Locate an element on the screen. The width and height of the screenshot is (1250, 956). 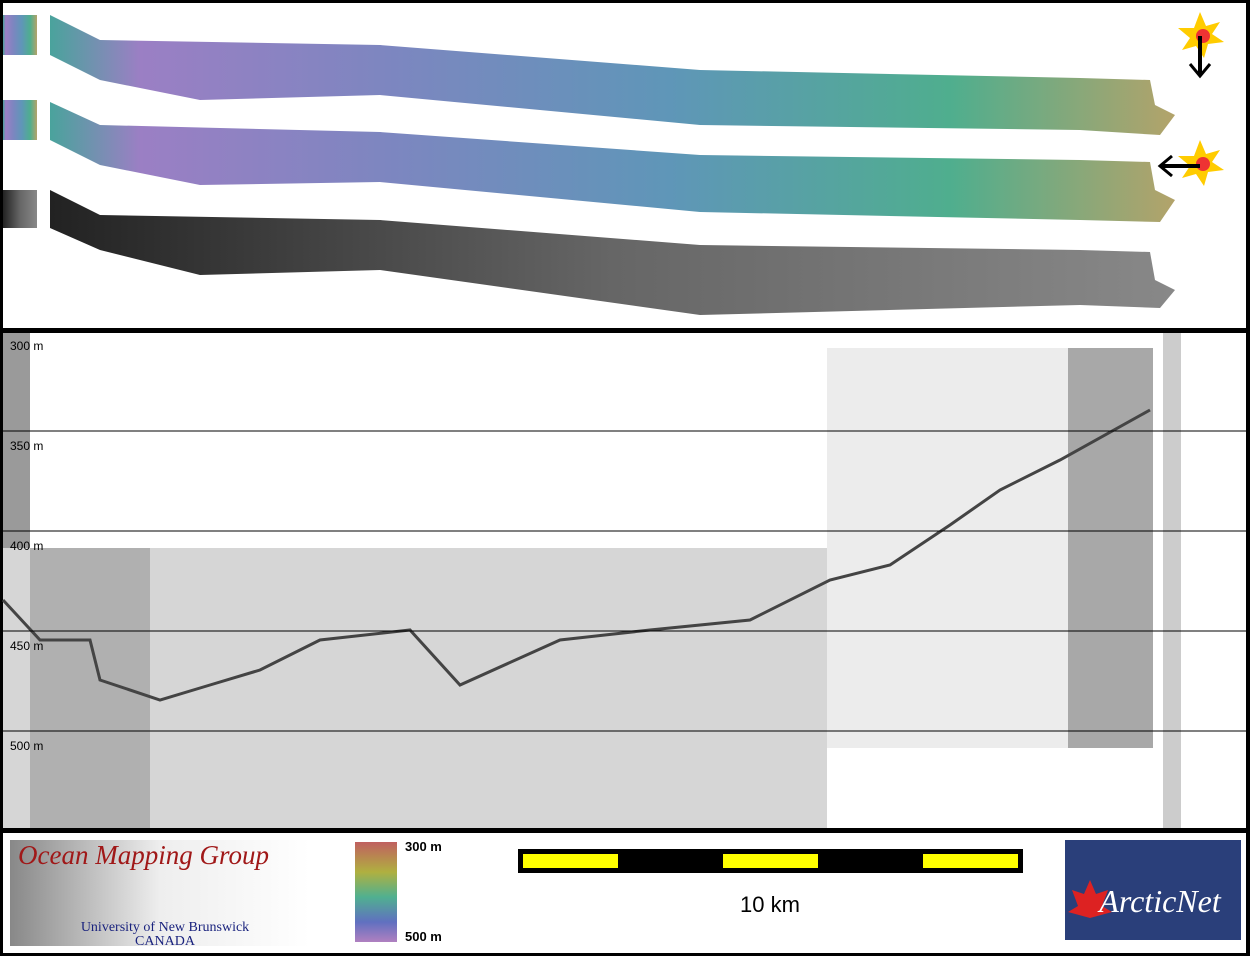
sun-icon is located at coordinates (1190, 99).